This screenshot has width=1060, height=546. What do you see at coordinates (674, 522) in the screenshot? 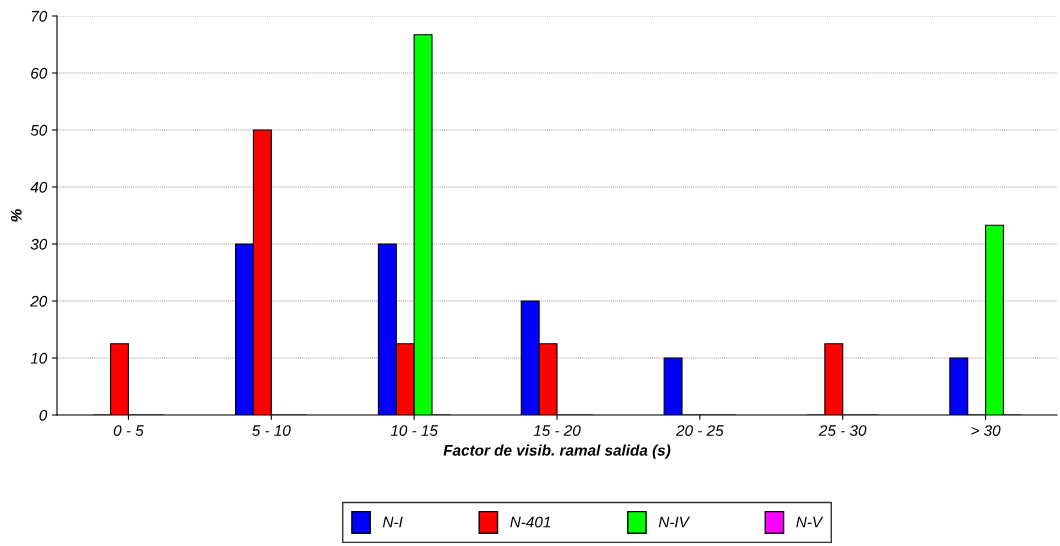
I see `legend-label: N-IV` at bounding box center [674, 522].